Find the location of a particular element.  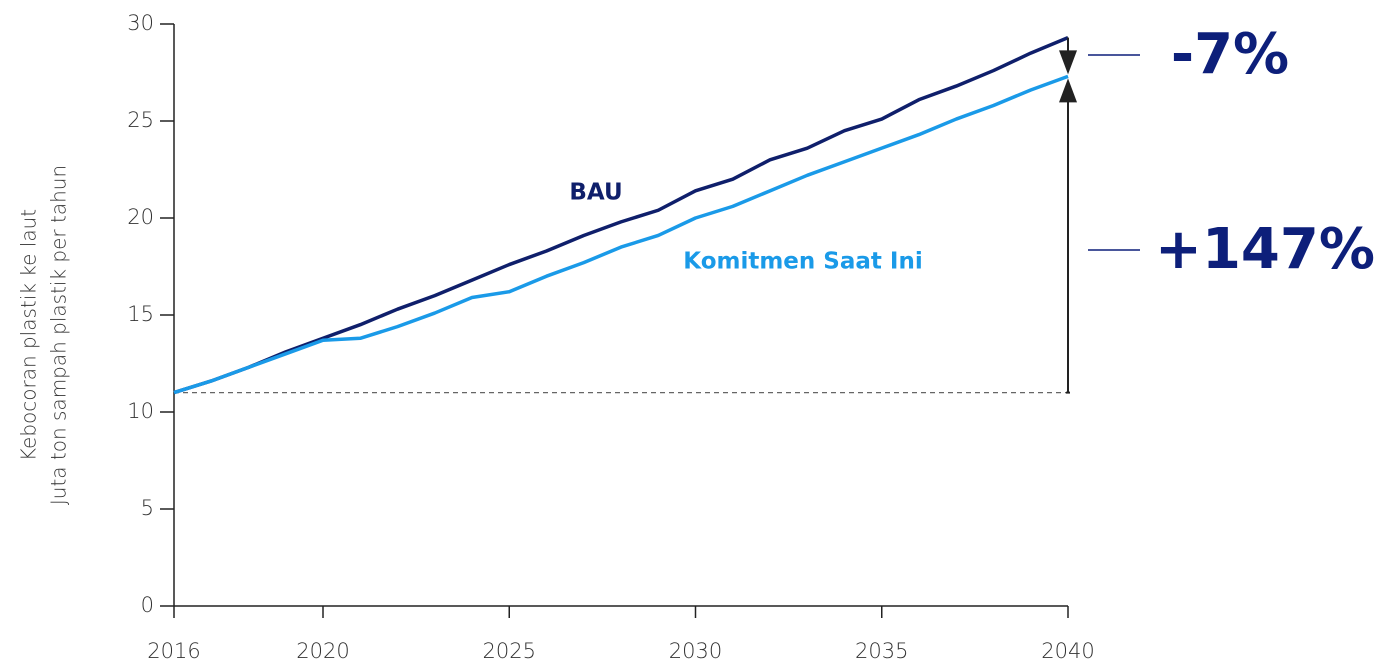

series-label: BAU is located at coordinates (595, 193).